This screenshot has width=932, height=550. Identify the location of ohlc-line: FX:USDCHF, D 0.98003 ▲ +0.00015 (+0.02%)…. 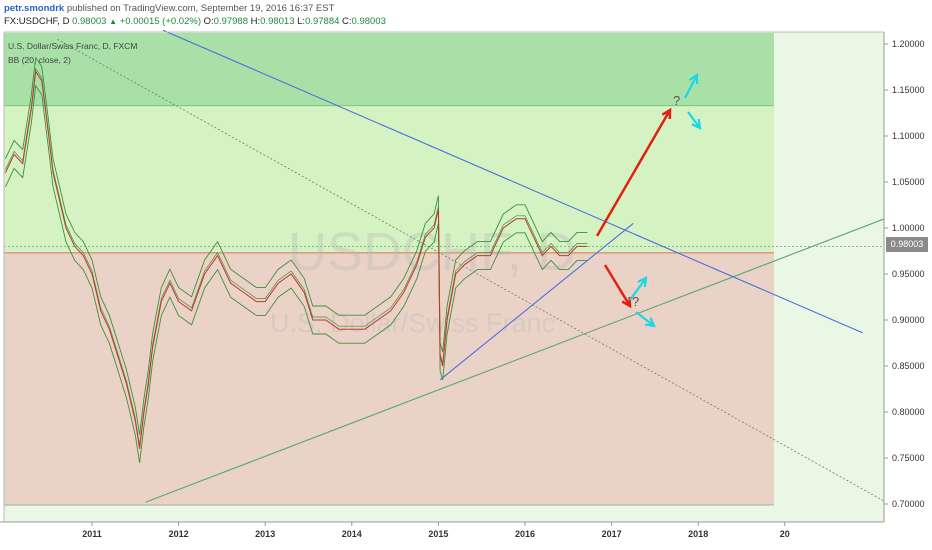
(464, 22).